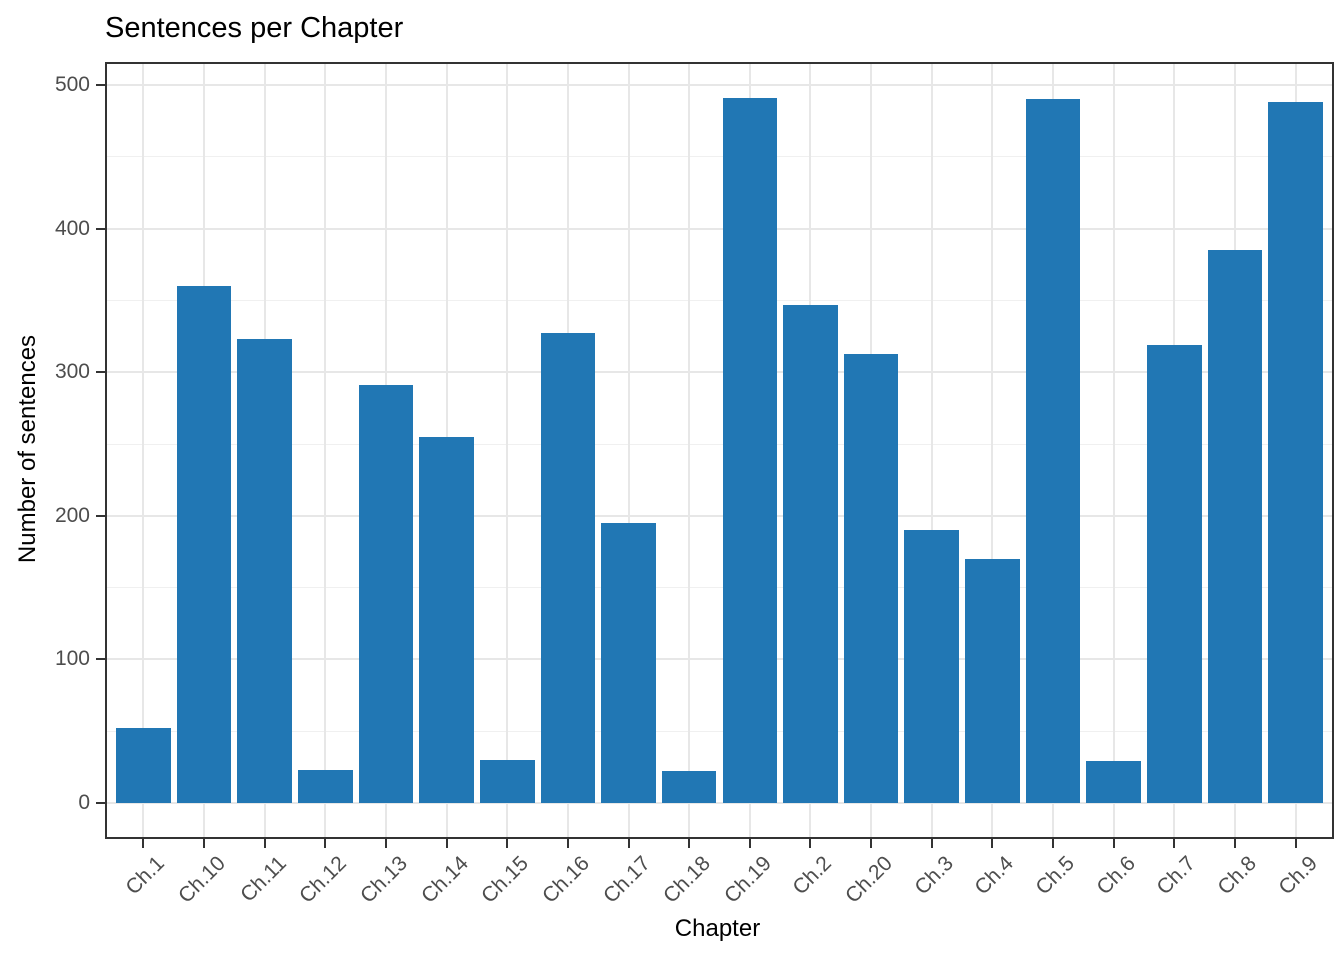 The width and height of the screenshot is (1344, 960). Describe the element at coordinates (72, 84) in the screenshot. I see `y-tick-label-500: 500` at that location.